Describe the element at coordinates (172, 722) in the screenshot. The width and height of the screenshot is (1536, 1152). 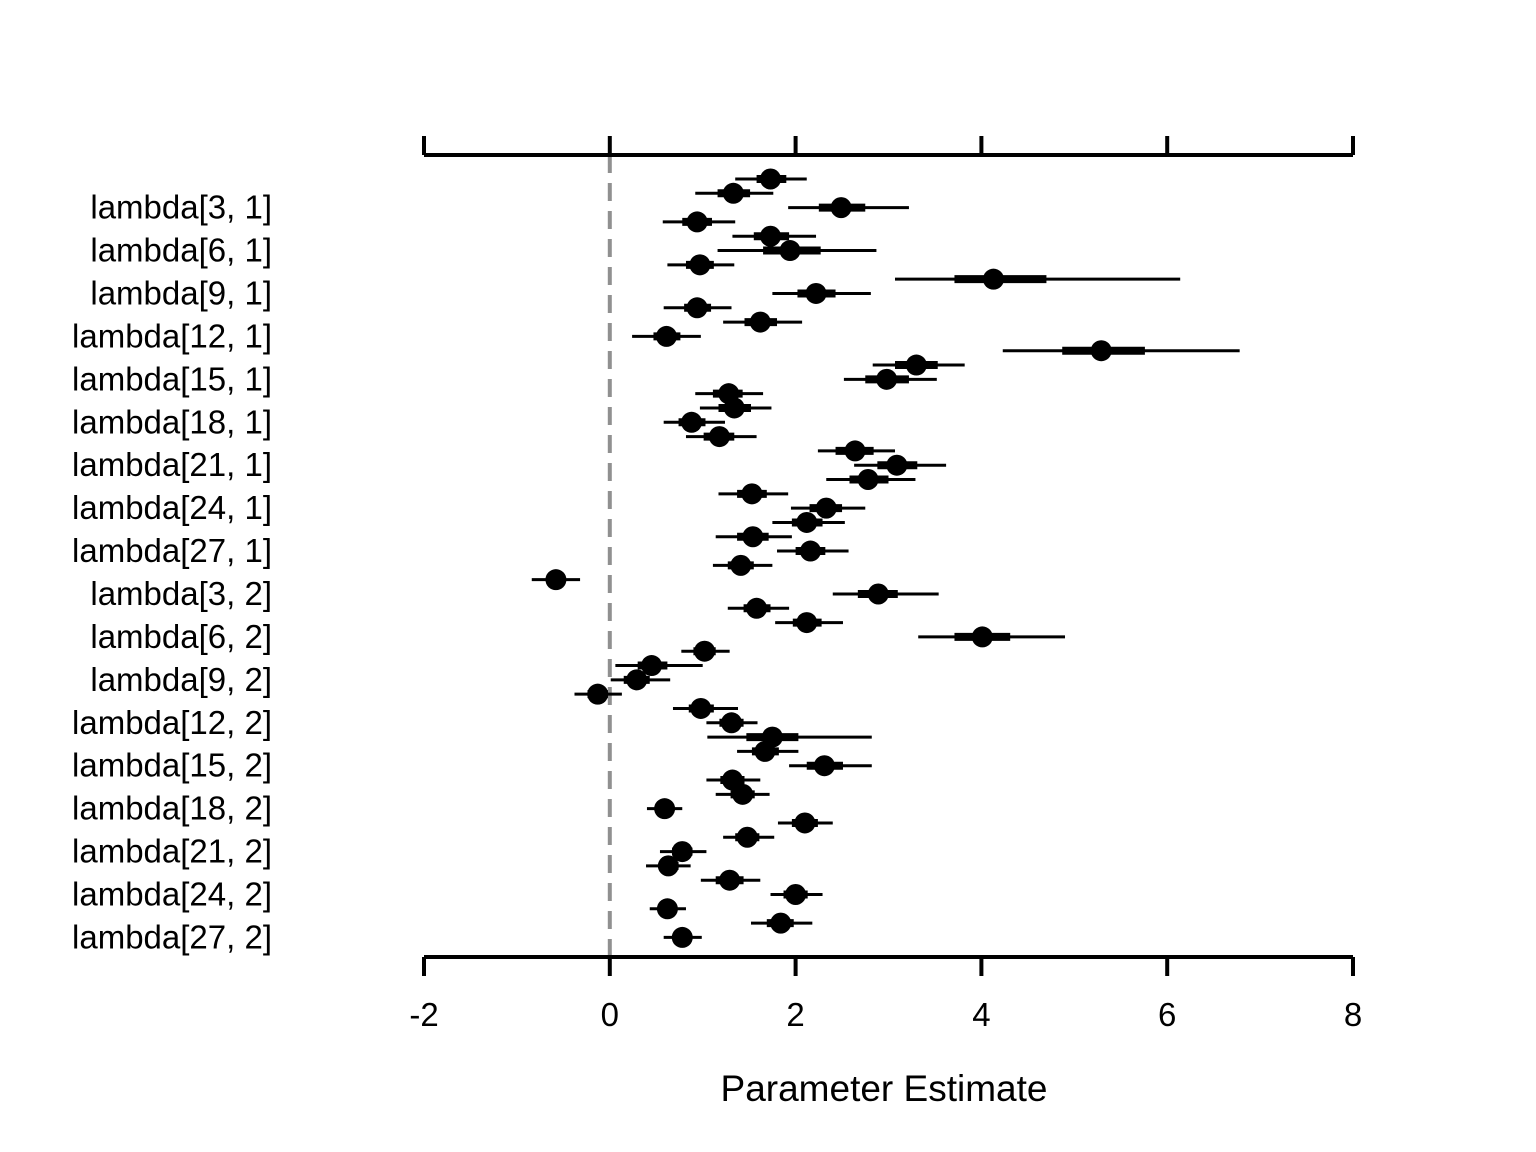
I see `y-tick-label: lambda[12, 2]` at that location.